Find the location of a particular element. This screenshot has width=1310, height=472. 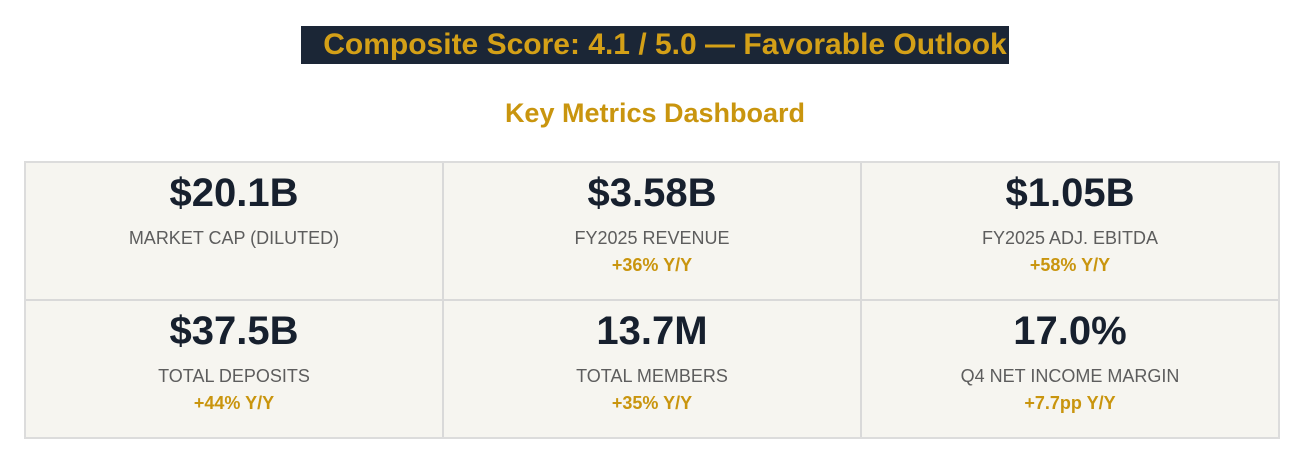

metric-card-members: 13.7M TOTAL MEMBERS +35% Y/Y is located at coordinates (652, 369).